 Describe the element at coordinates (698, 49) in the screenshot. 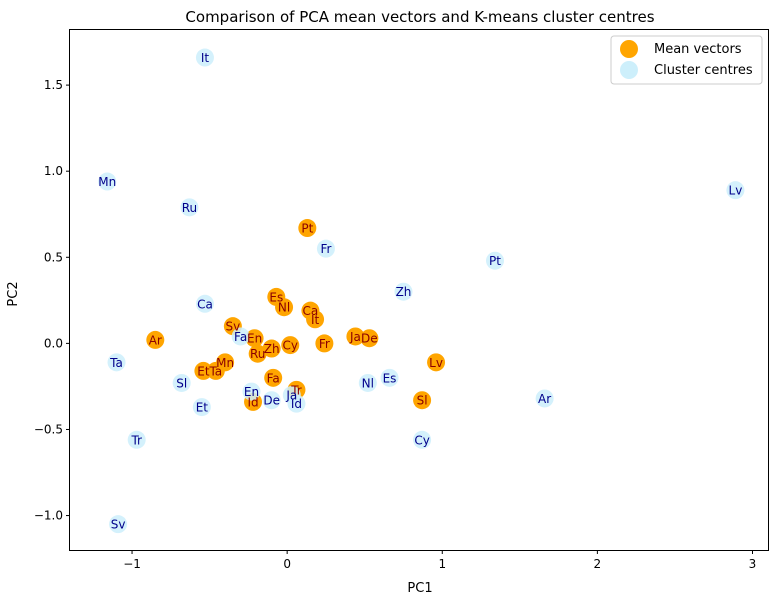

I see `legend-label-mean-vectors: Mean vectors` at that location.